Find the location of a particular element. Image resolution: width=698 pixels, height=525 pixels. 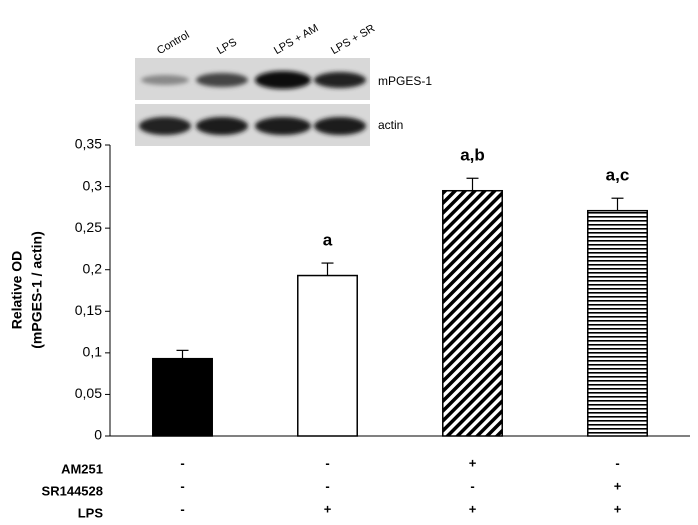

lane-label: LPS + AM is located at coordinates (296, 39).